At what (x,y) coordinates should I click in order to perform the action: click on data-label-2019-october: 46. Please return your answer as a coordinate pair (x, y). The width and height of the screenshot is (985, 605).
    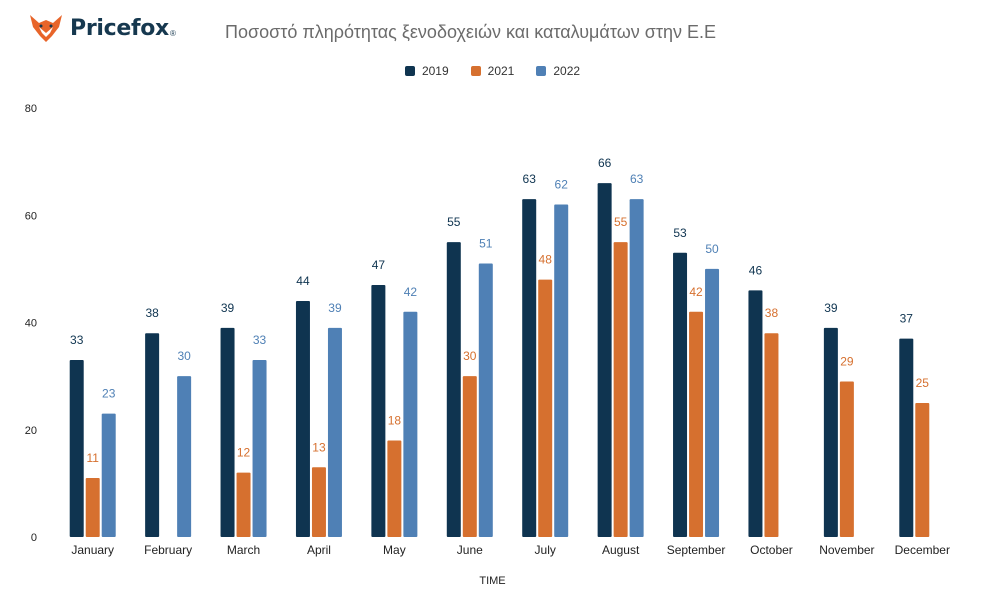
    Looking at the image, I should click on (756, 270).